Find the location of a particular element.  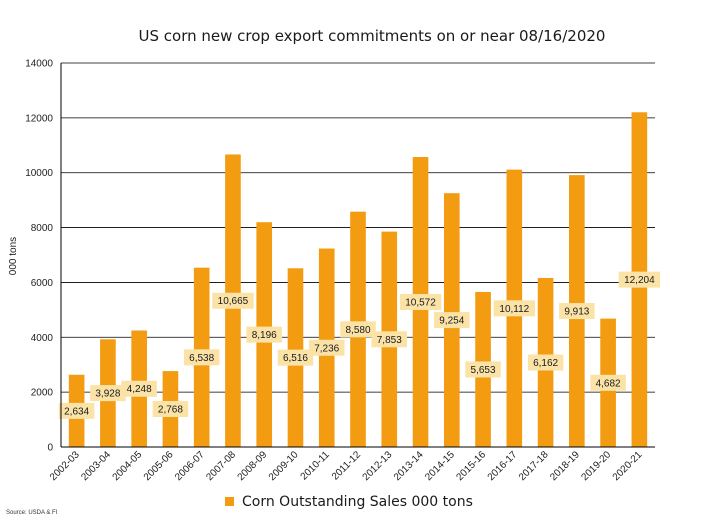

y-tick-label: 8000 is located at coordinates (42, 228).